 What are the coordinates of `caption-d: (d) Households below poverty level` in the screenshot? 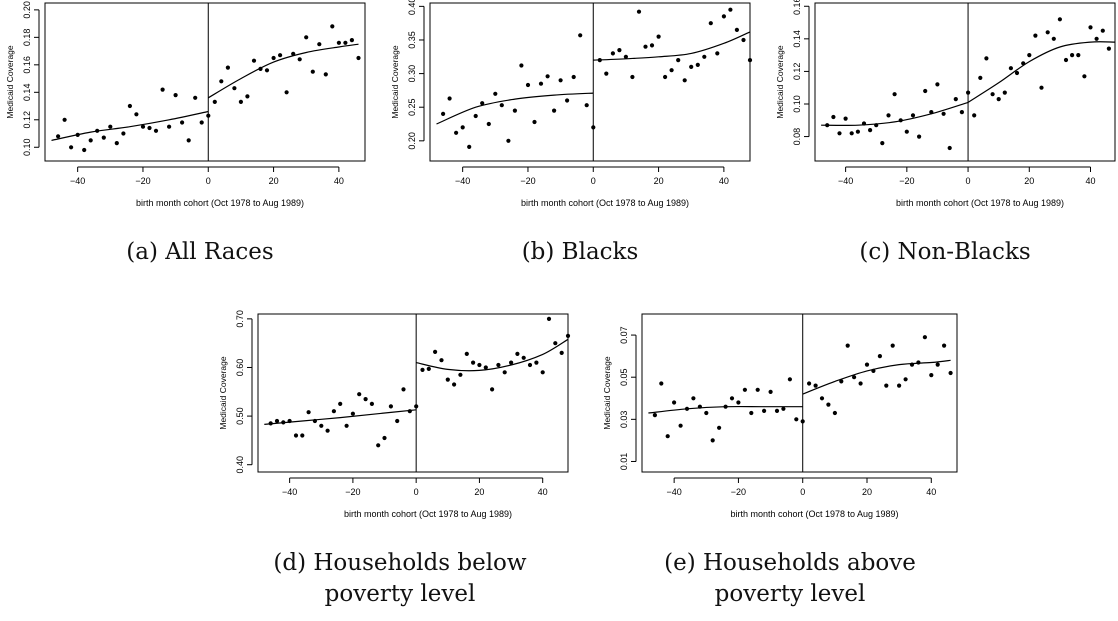 It's located at (400, 579).